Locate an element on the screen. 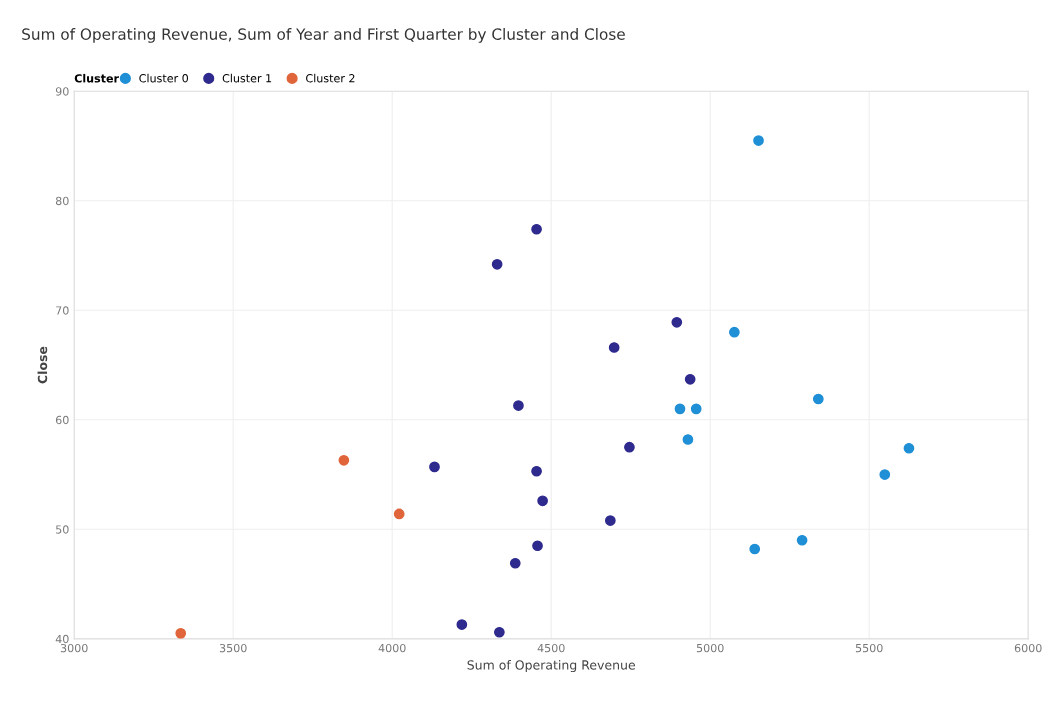 The height and width of the screenshot is (702, 1060). x-tick-label: 3500 is located at coordinates (233, 648).